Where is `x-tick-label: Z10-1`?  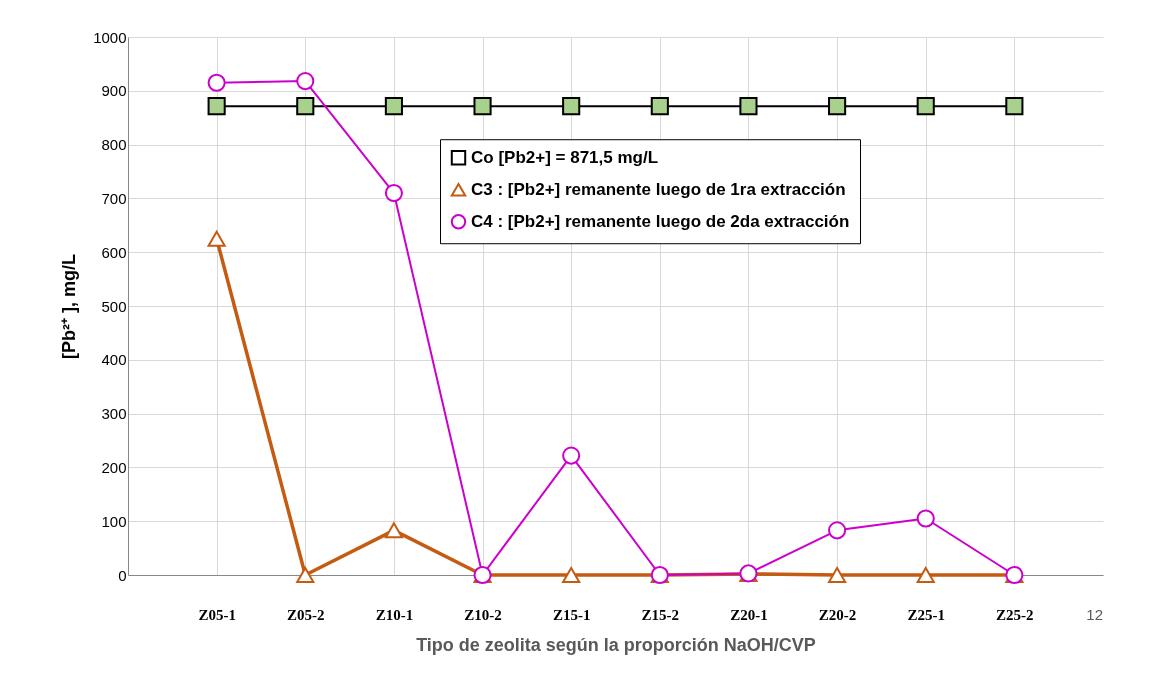 x-tick-label: Z10-1 is located at coordinates (394, 614).